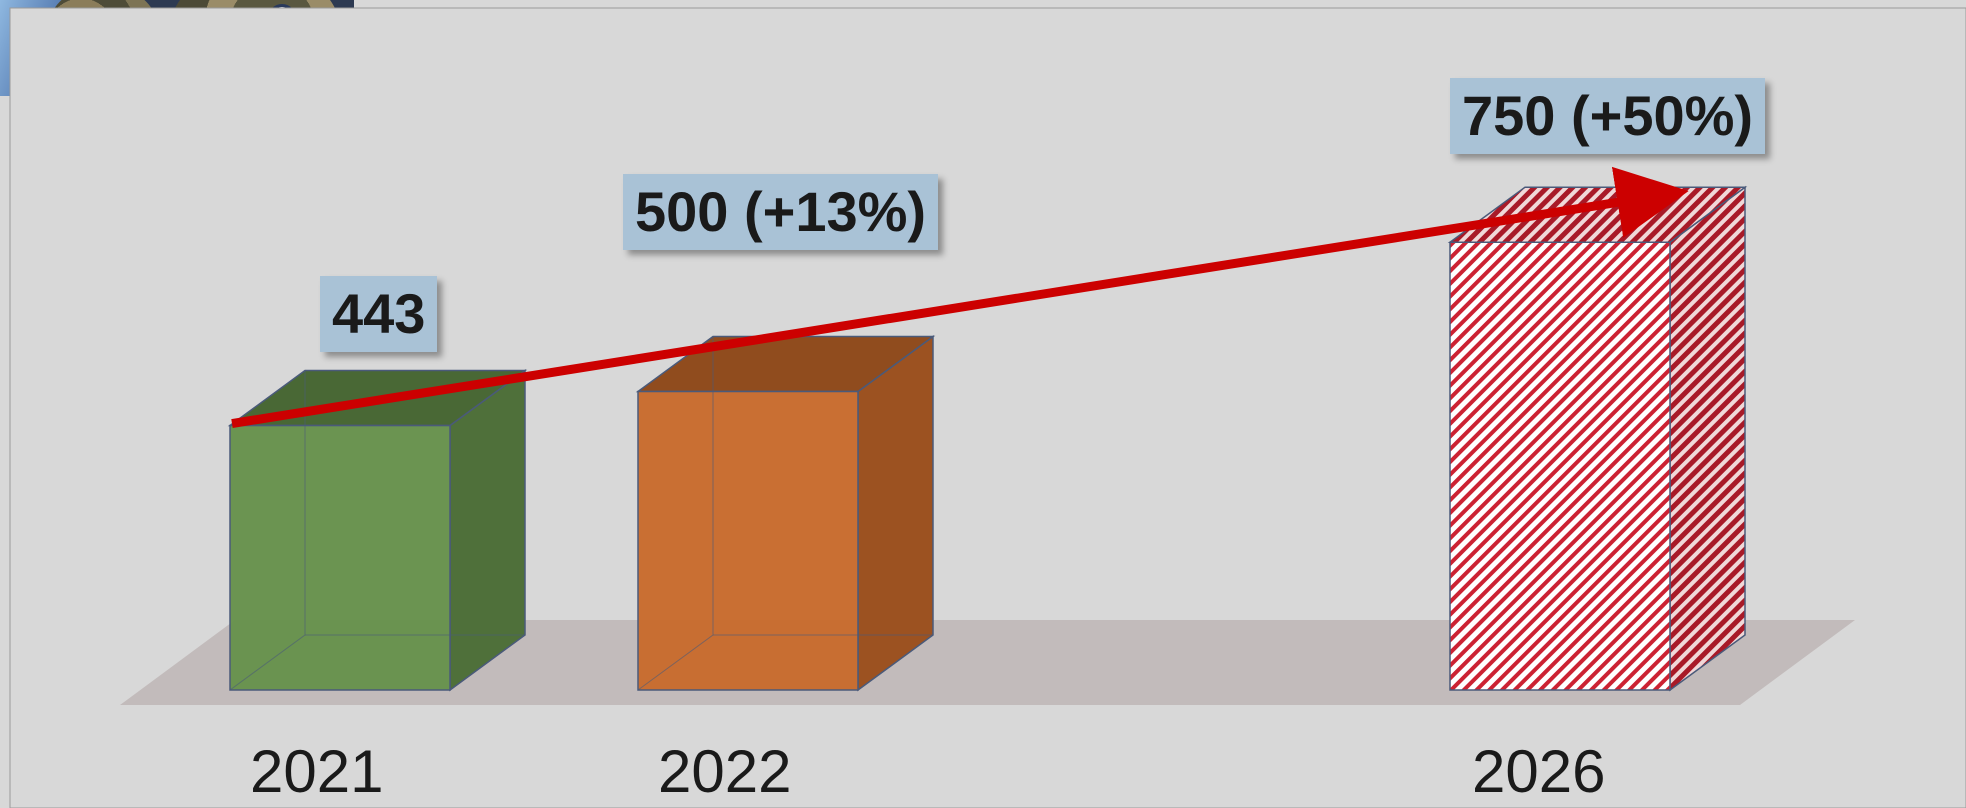 The height and width of the screenshot is (808, 1966). Describe the element at coordinates (748, 540) in the screenshot. I see `bar-2022` at that location.